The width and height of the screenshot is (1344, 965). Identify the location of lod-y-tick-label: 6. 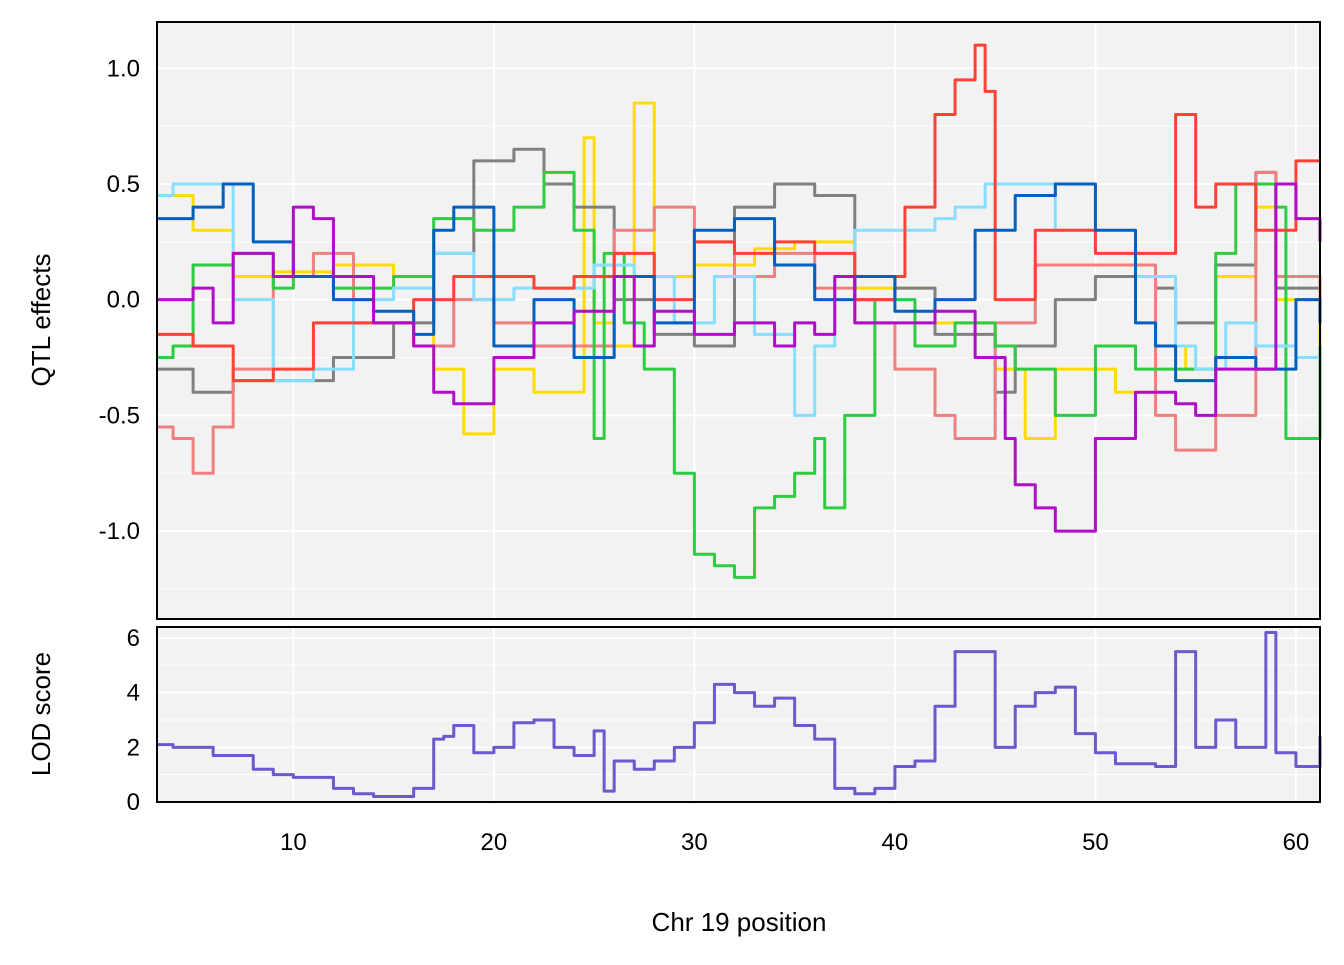
(133, 638).